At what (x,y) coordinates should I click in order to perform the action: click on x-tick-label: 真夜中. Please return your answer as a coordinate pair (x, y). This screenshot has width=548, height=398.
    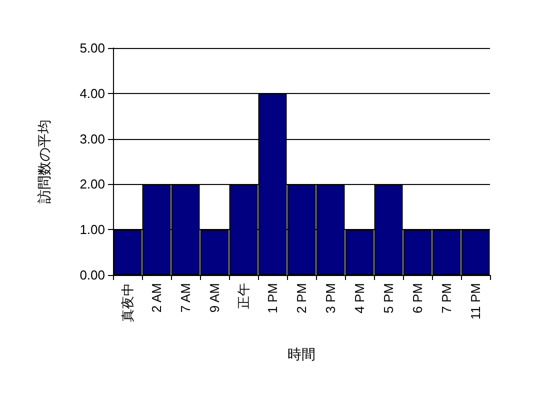
    Looking at the image, I should click on (127, 302).